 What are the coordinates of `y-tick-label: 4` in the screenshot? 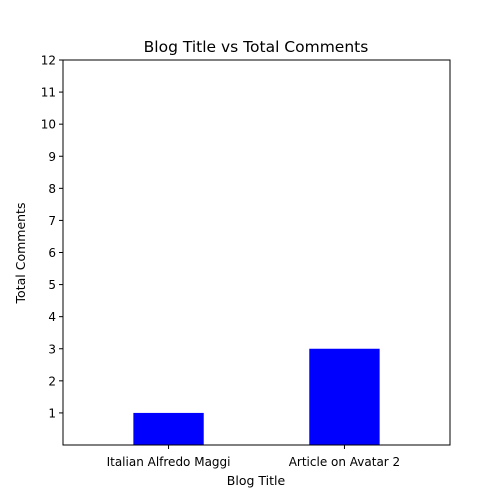 It's located at (52, 317).